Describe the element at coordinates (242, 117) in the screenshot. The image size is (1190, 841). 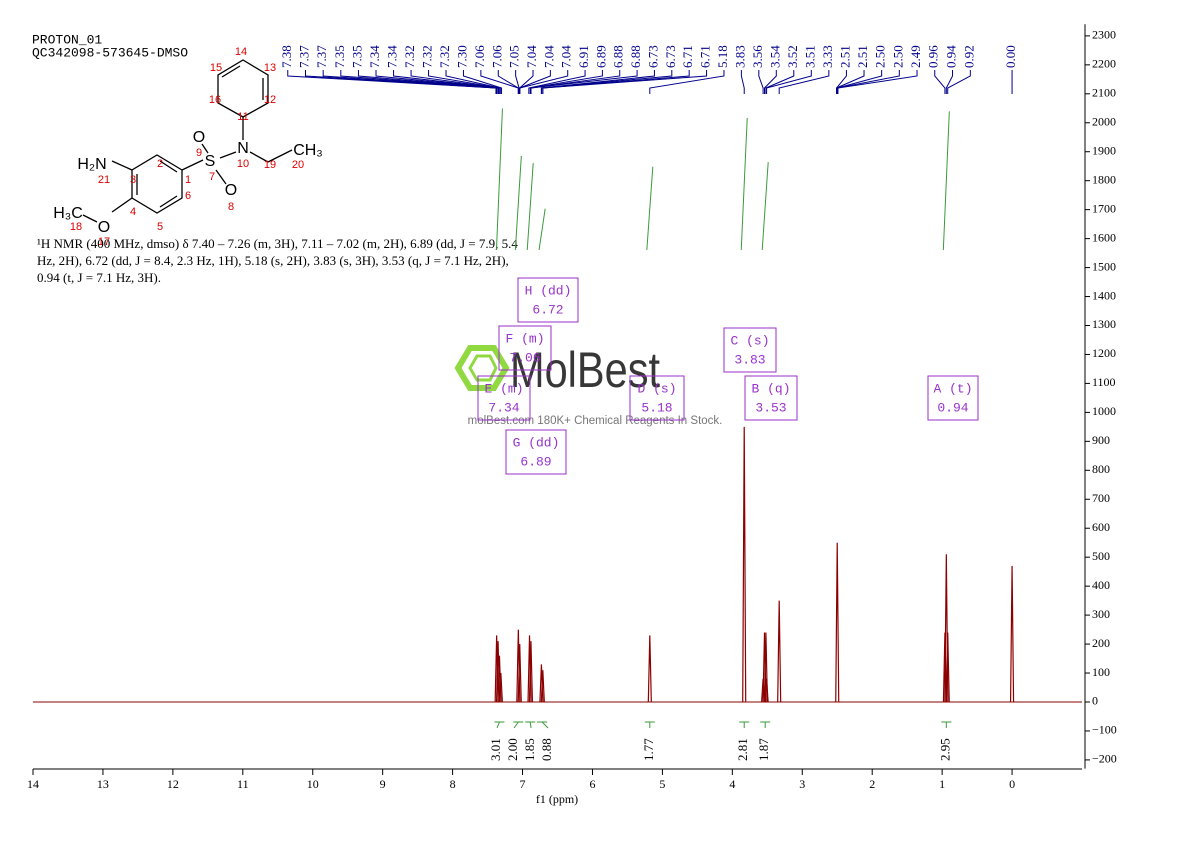
I see `atom-number: 11` at that location.